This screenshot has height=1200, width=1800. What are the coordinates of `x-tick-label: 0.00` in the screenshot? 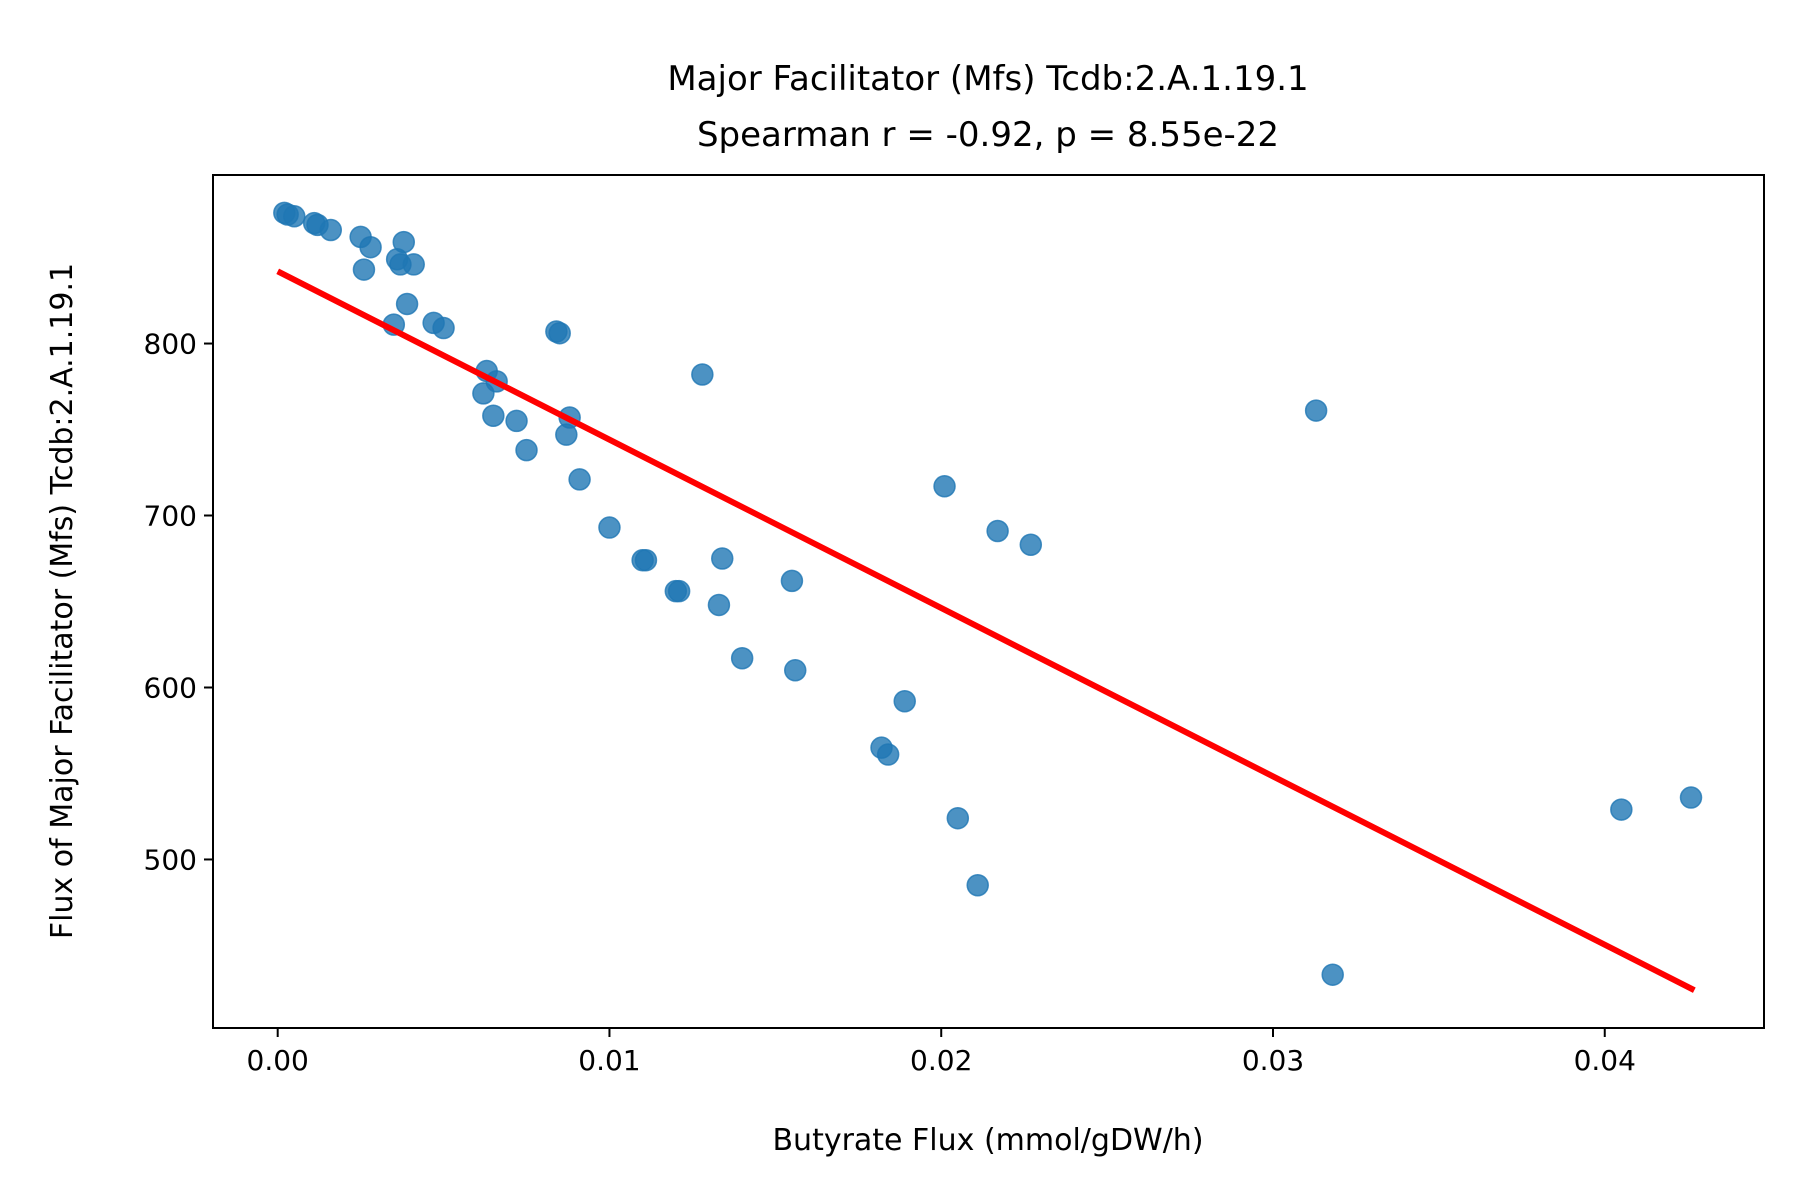 It's located at (278, 1060).